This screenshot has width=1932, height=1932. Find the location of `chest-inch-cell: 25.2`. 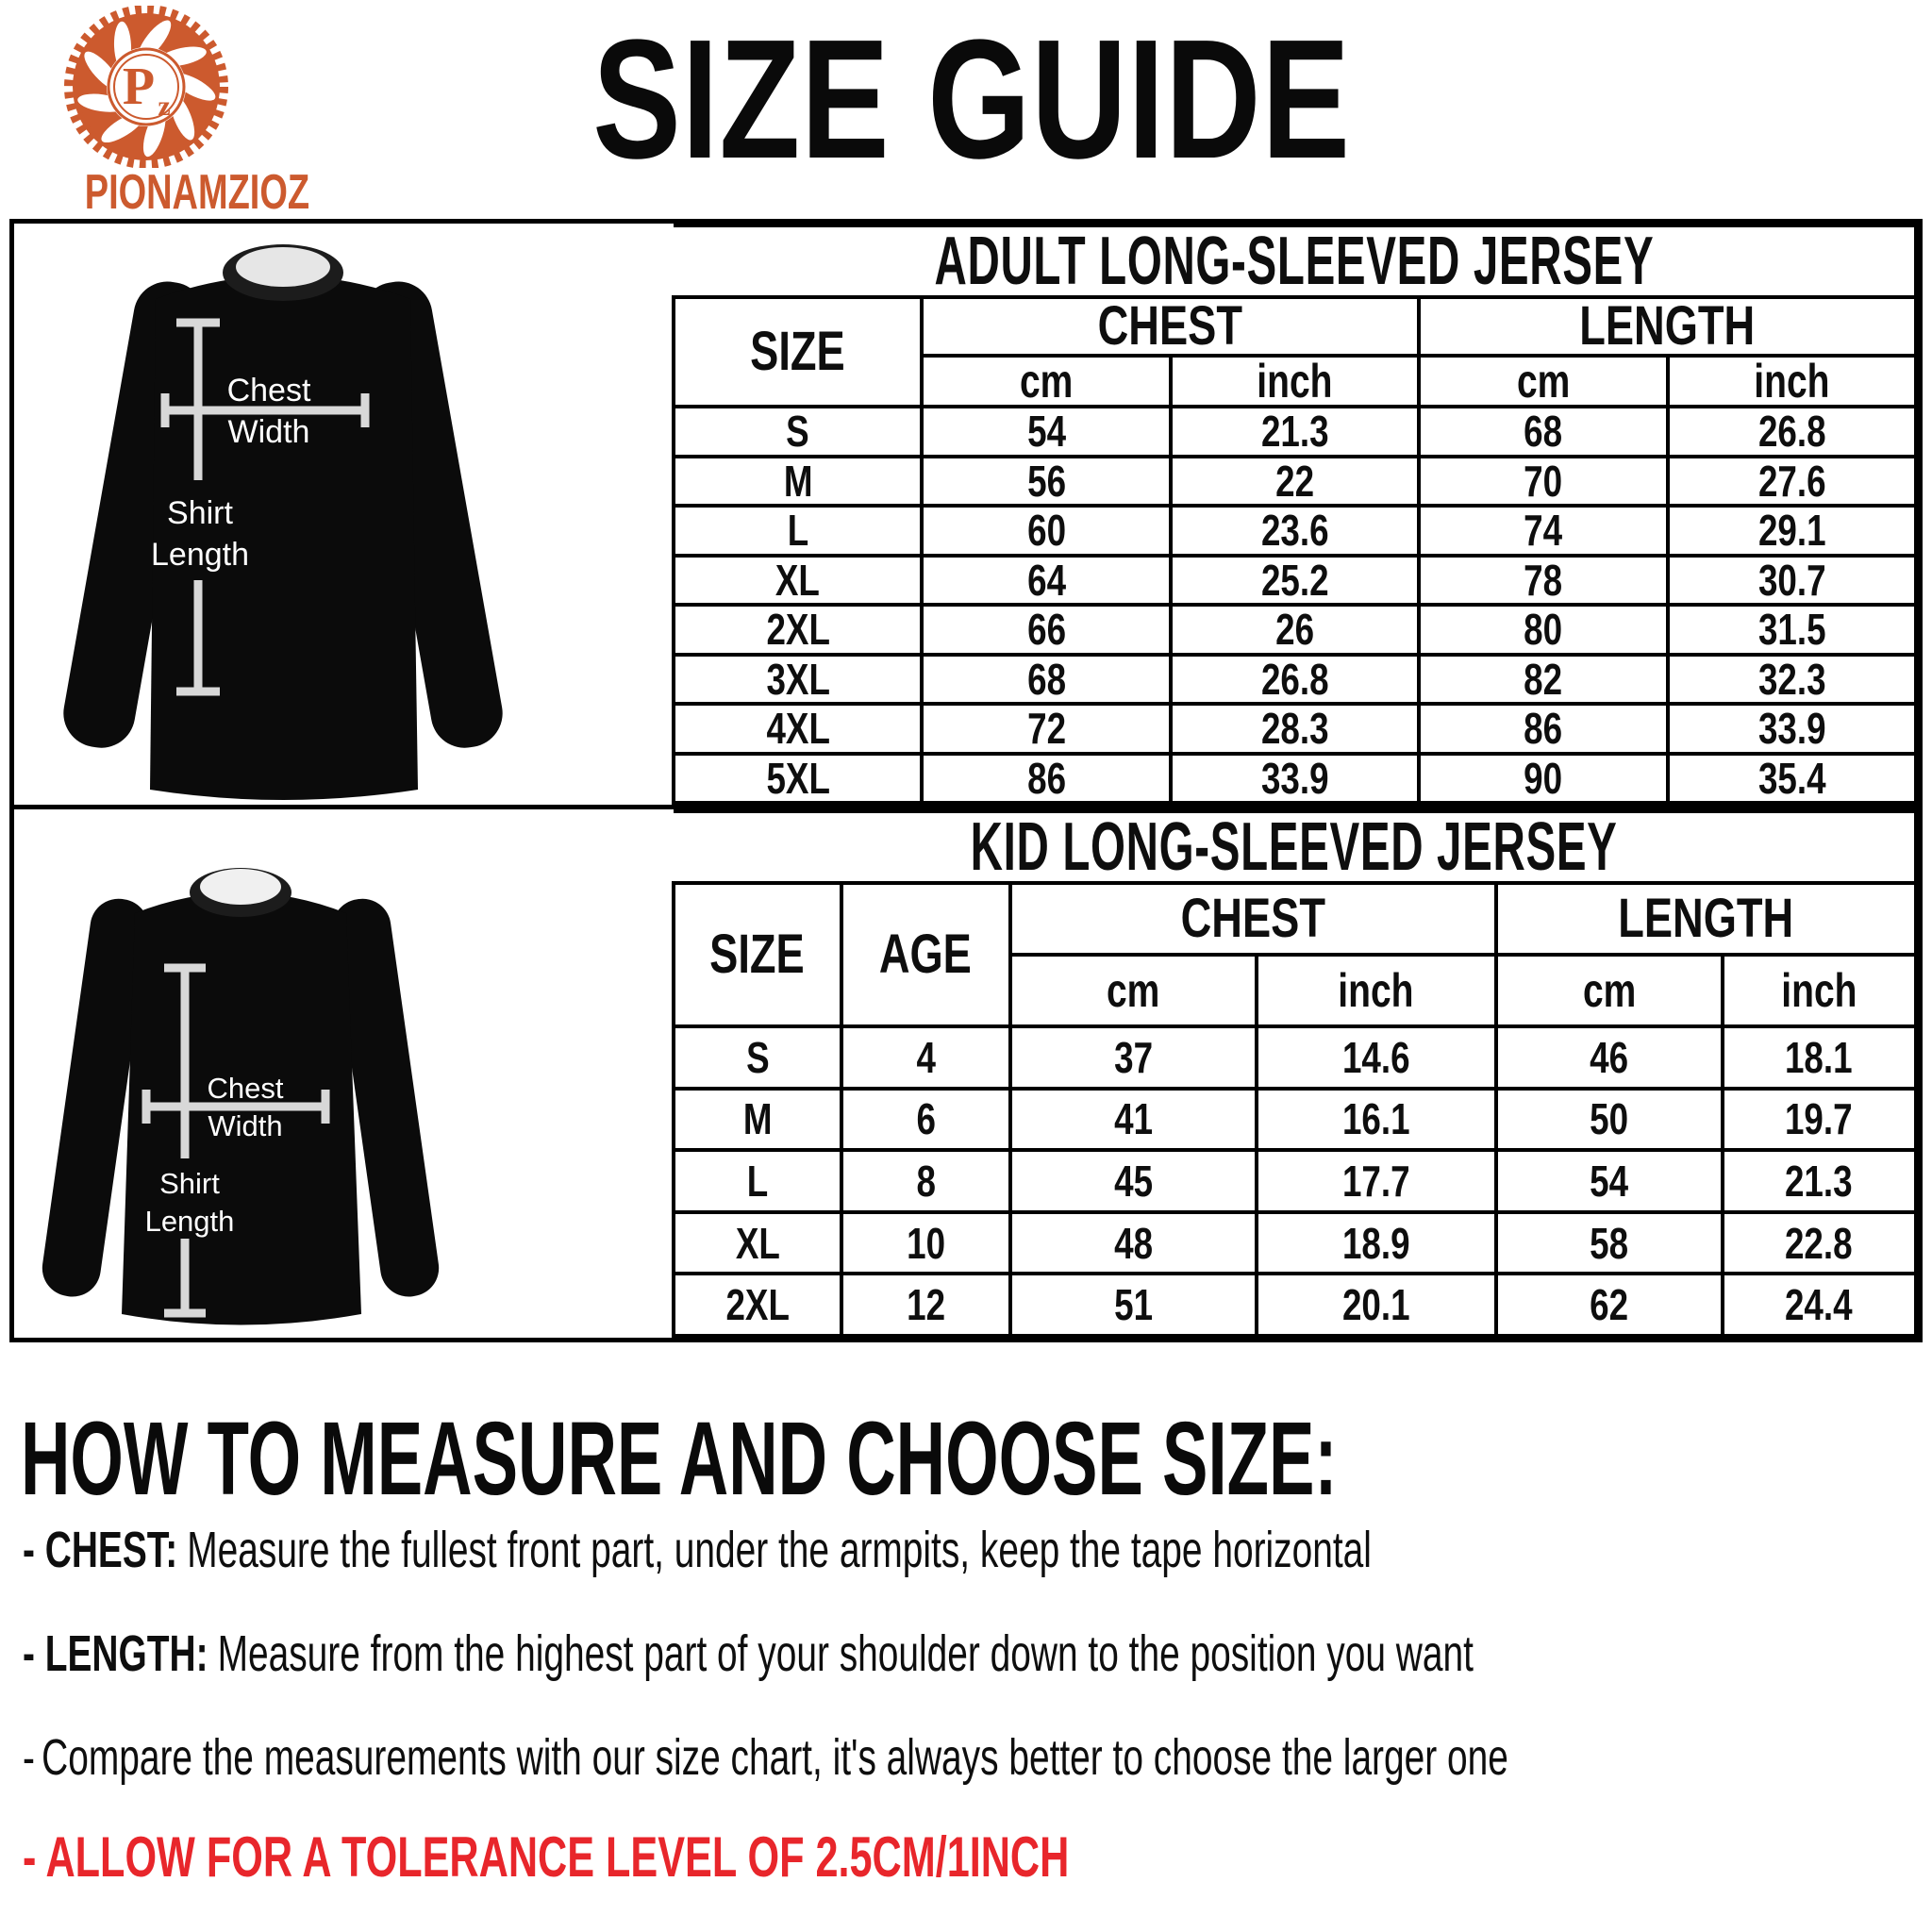

chest-inch-cell: 25.2 is located at coordinates (1294, 580).